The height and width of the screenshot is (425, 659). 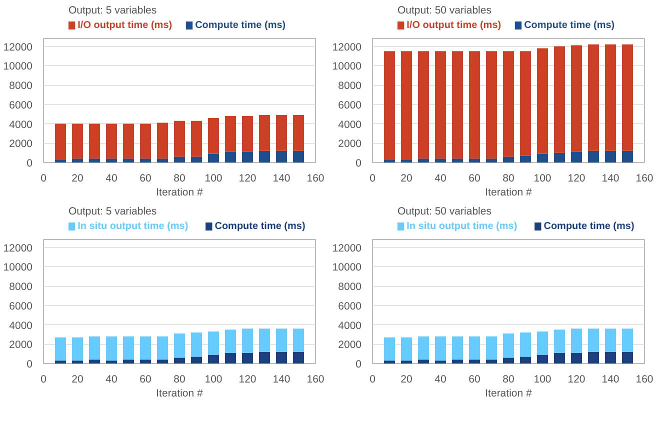 I want to click on legend-title: Output: 5 variables, so click(x=112, y=212).